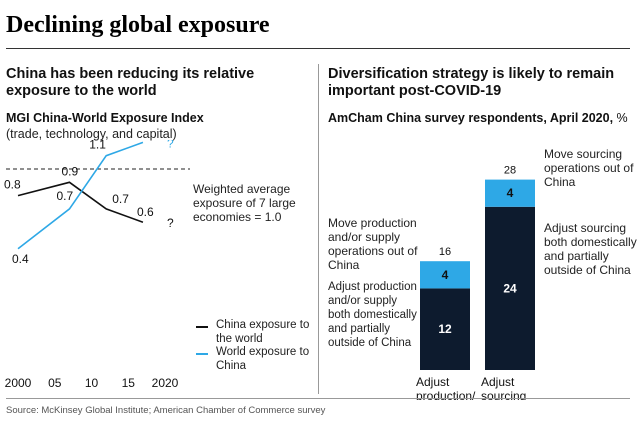  I want to click on legend-label-china: China exposure to the world, so click(263, 332).